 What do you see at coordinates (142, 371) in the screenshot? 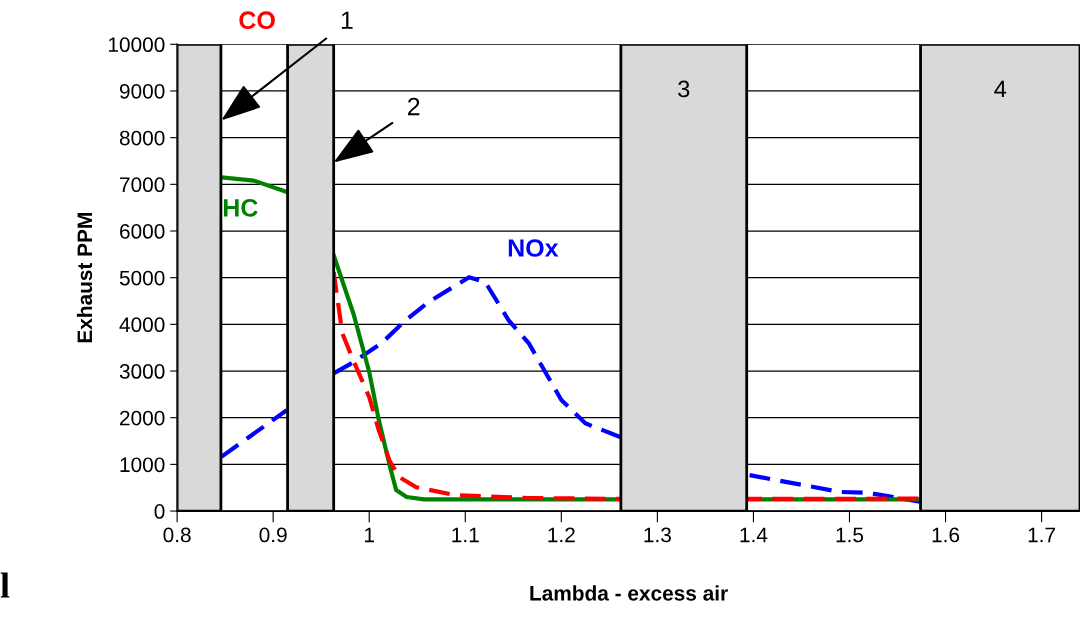
I see `y-tick-label: 3000` at bounding box center [142, 371].